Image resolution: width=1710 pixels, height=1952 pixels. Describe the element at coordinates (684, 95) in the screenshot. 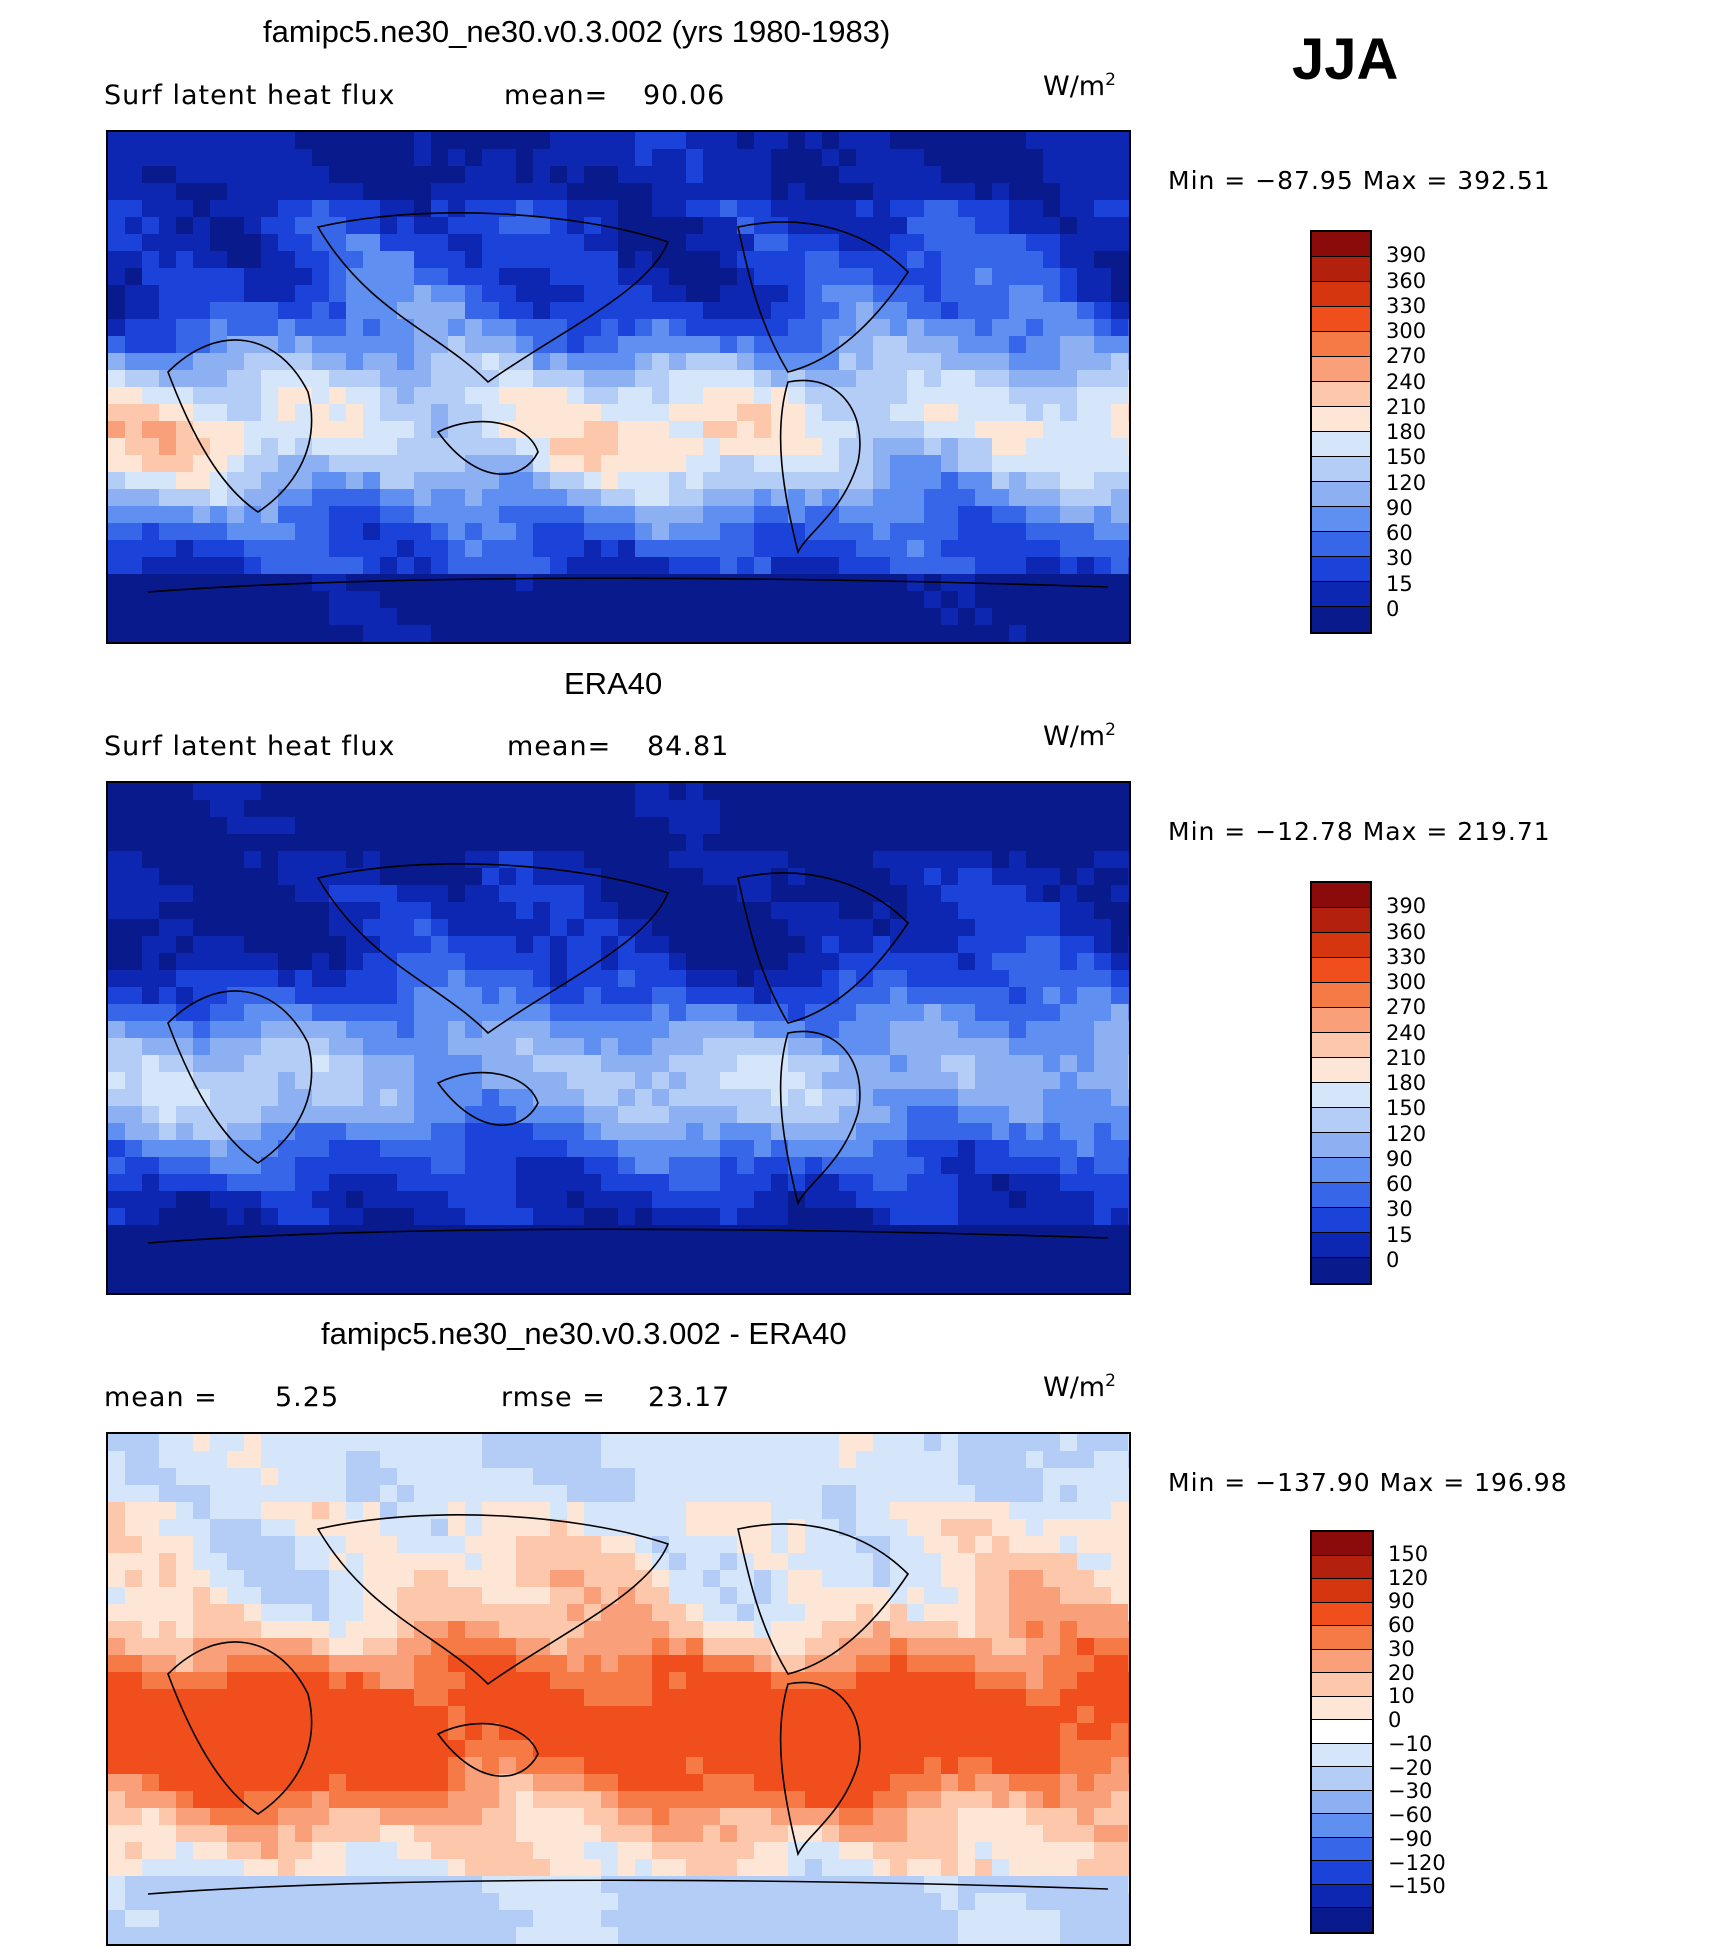

I see `panel1-mean-value: 90.06` at that location.